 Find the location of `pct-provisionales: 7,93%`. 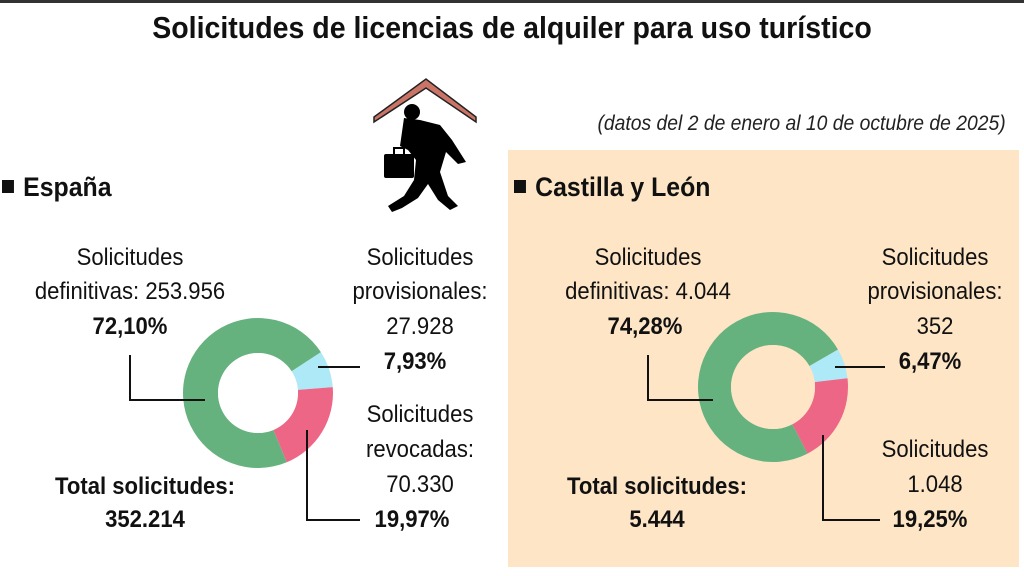

pct-provisionales: 7,93% is located at coordinates (415, 361).